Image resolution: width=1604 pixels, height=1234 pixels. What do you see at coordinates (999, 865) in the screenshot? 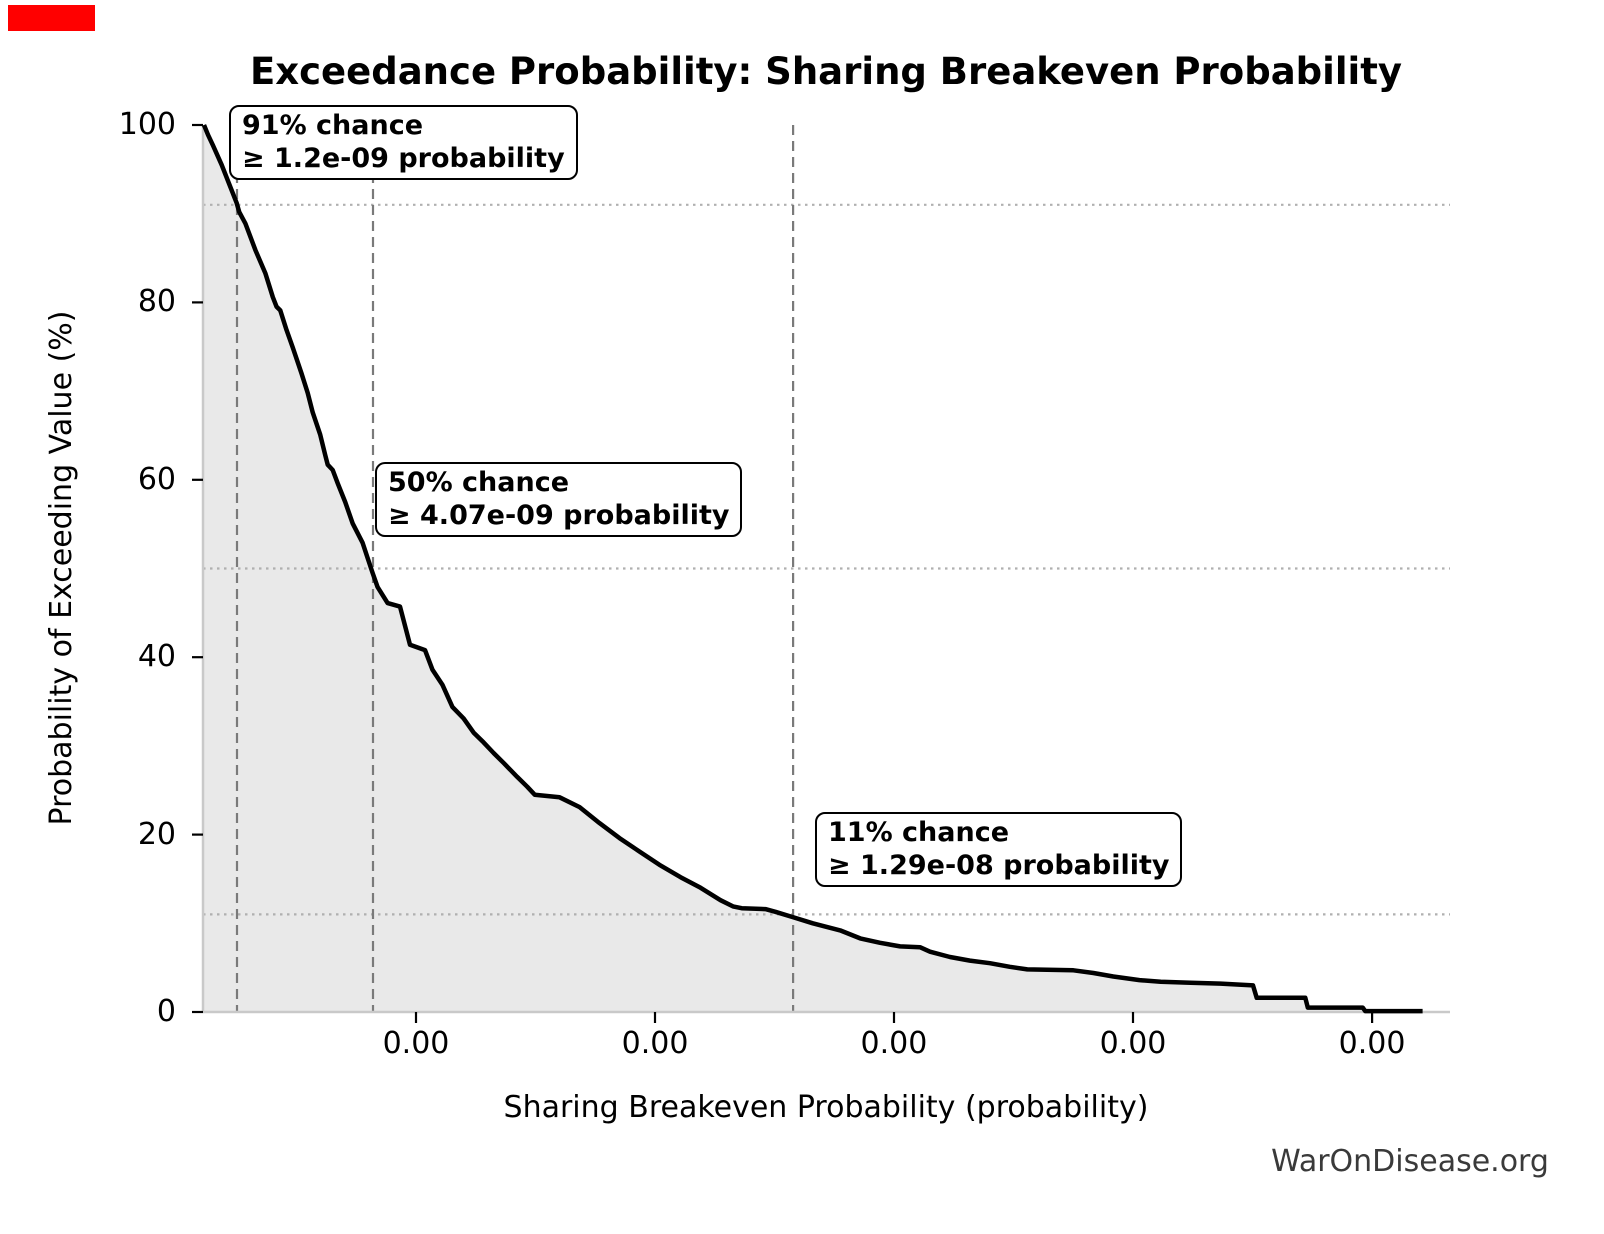
I see `annotation-line-threshold: ≥ 1.29e-08 probability` at bounding box center [999, 865].